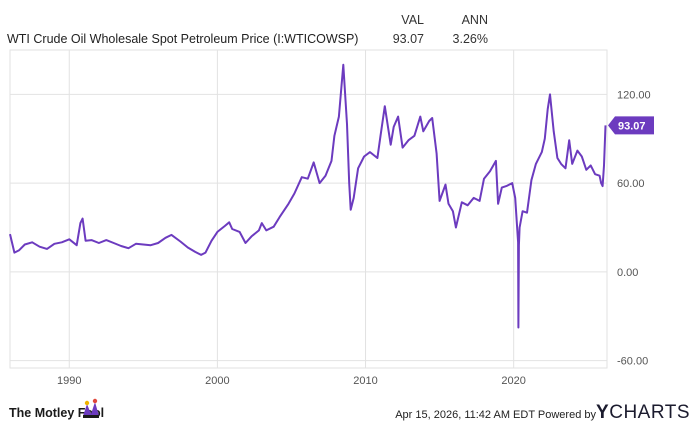 This screenshot has width=700, height=428. Describe the element at coordinates (649, 412) in the screenshot. I see `ycharts-logo-rest: CHARTS` at that location.